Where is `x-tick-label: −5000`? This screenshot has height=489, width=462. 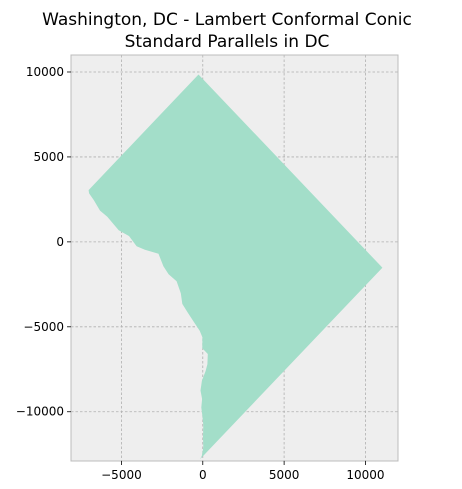 x-tick-label: −5000 is located at coordinates (121, 475).